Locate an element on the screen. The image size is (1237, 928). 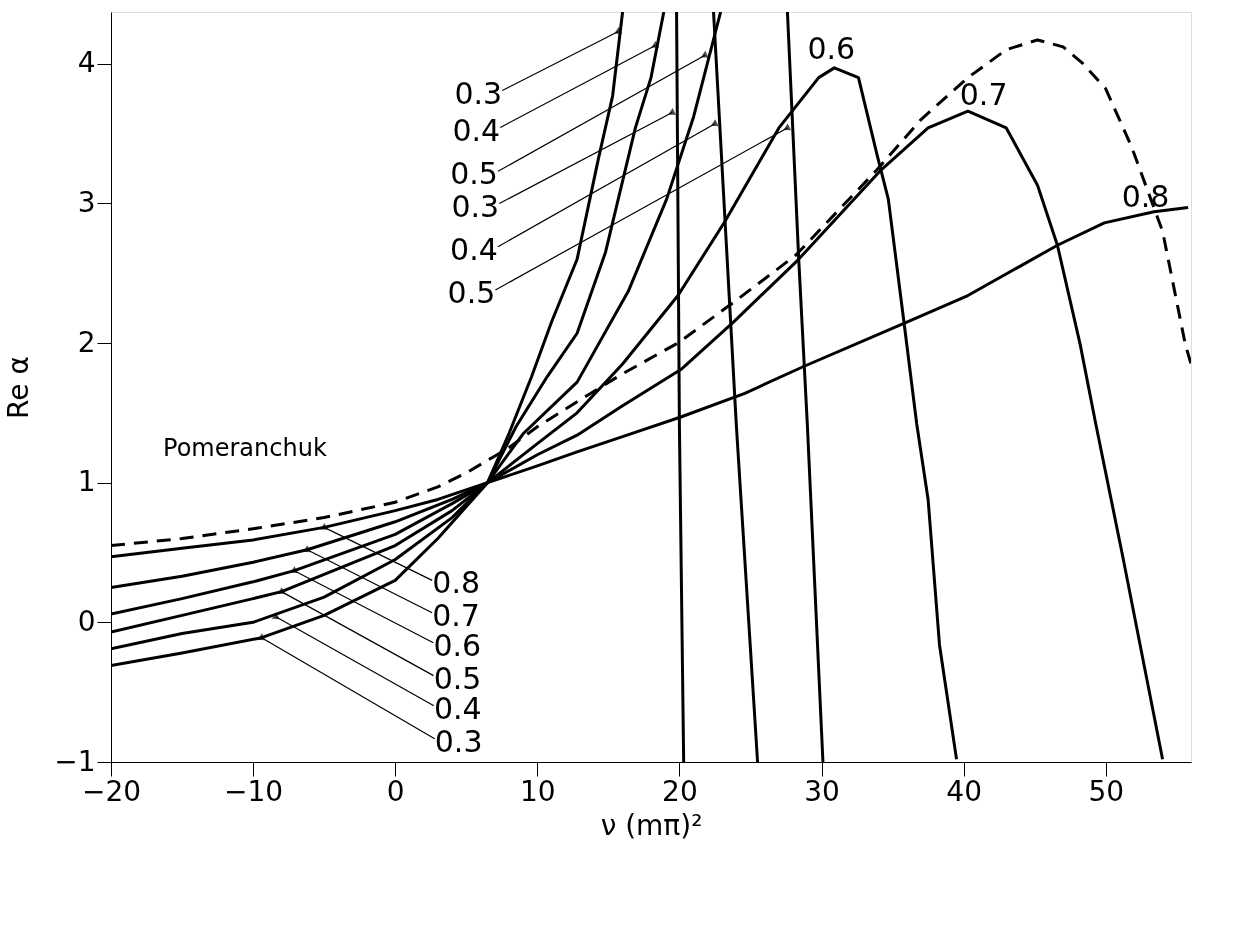
x-tick-label: 20 is located at coordinates (680, 791).